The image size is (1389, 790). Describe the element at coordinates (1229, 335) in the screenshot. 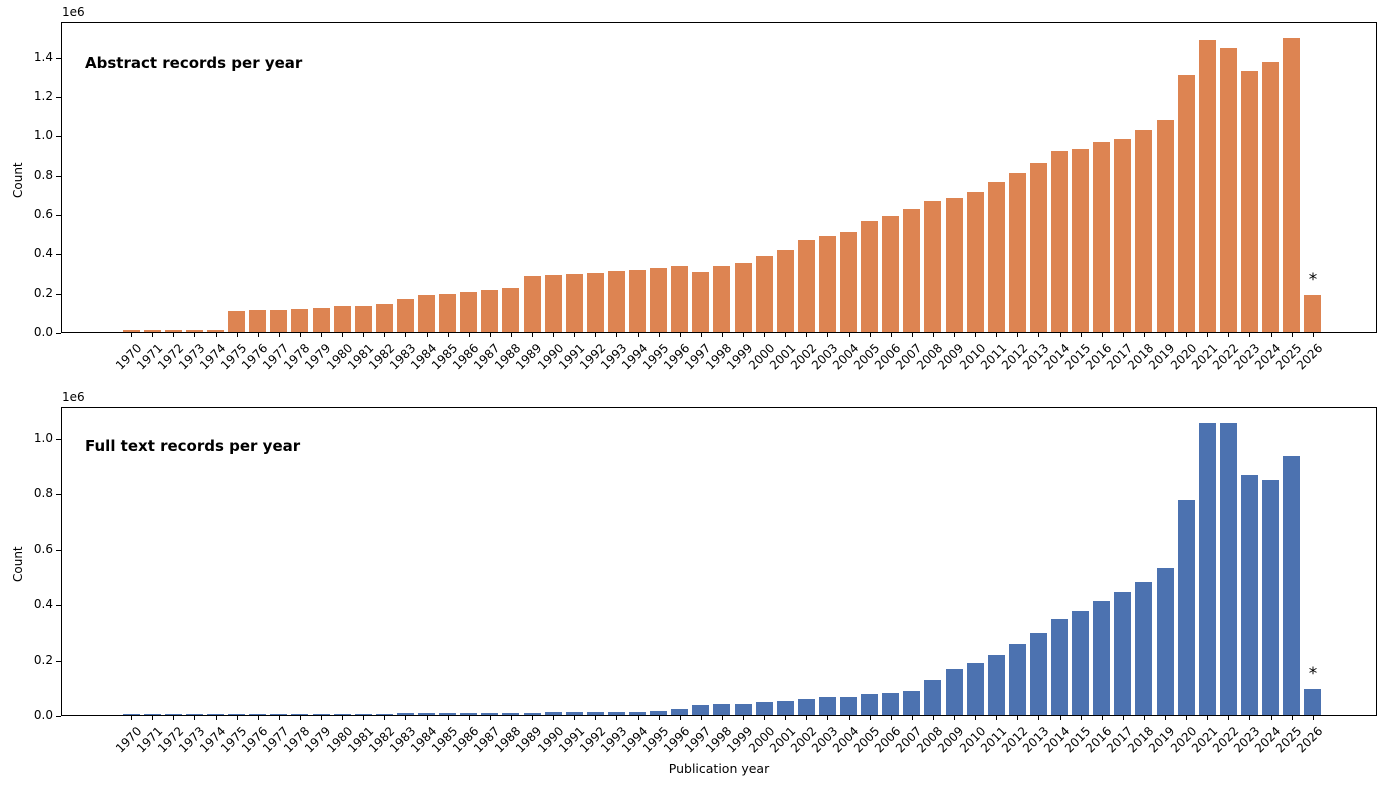

I see `x-tick-2022` at that location.